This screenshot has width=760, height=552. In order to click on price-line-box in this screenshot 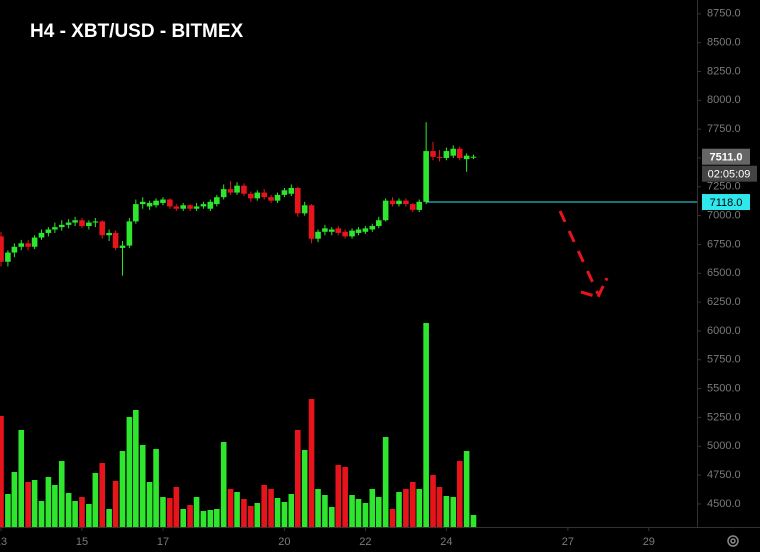, I will do `click(726, 202)`.